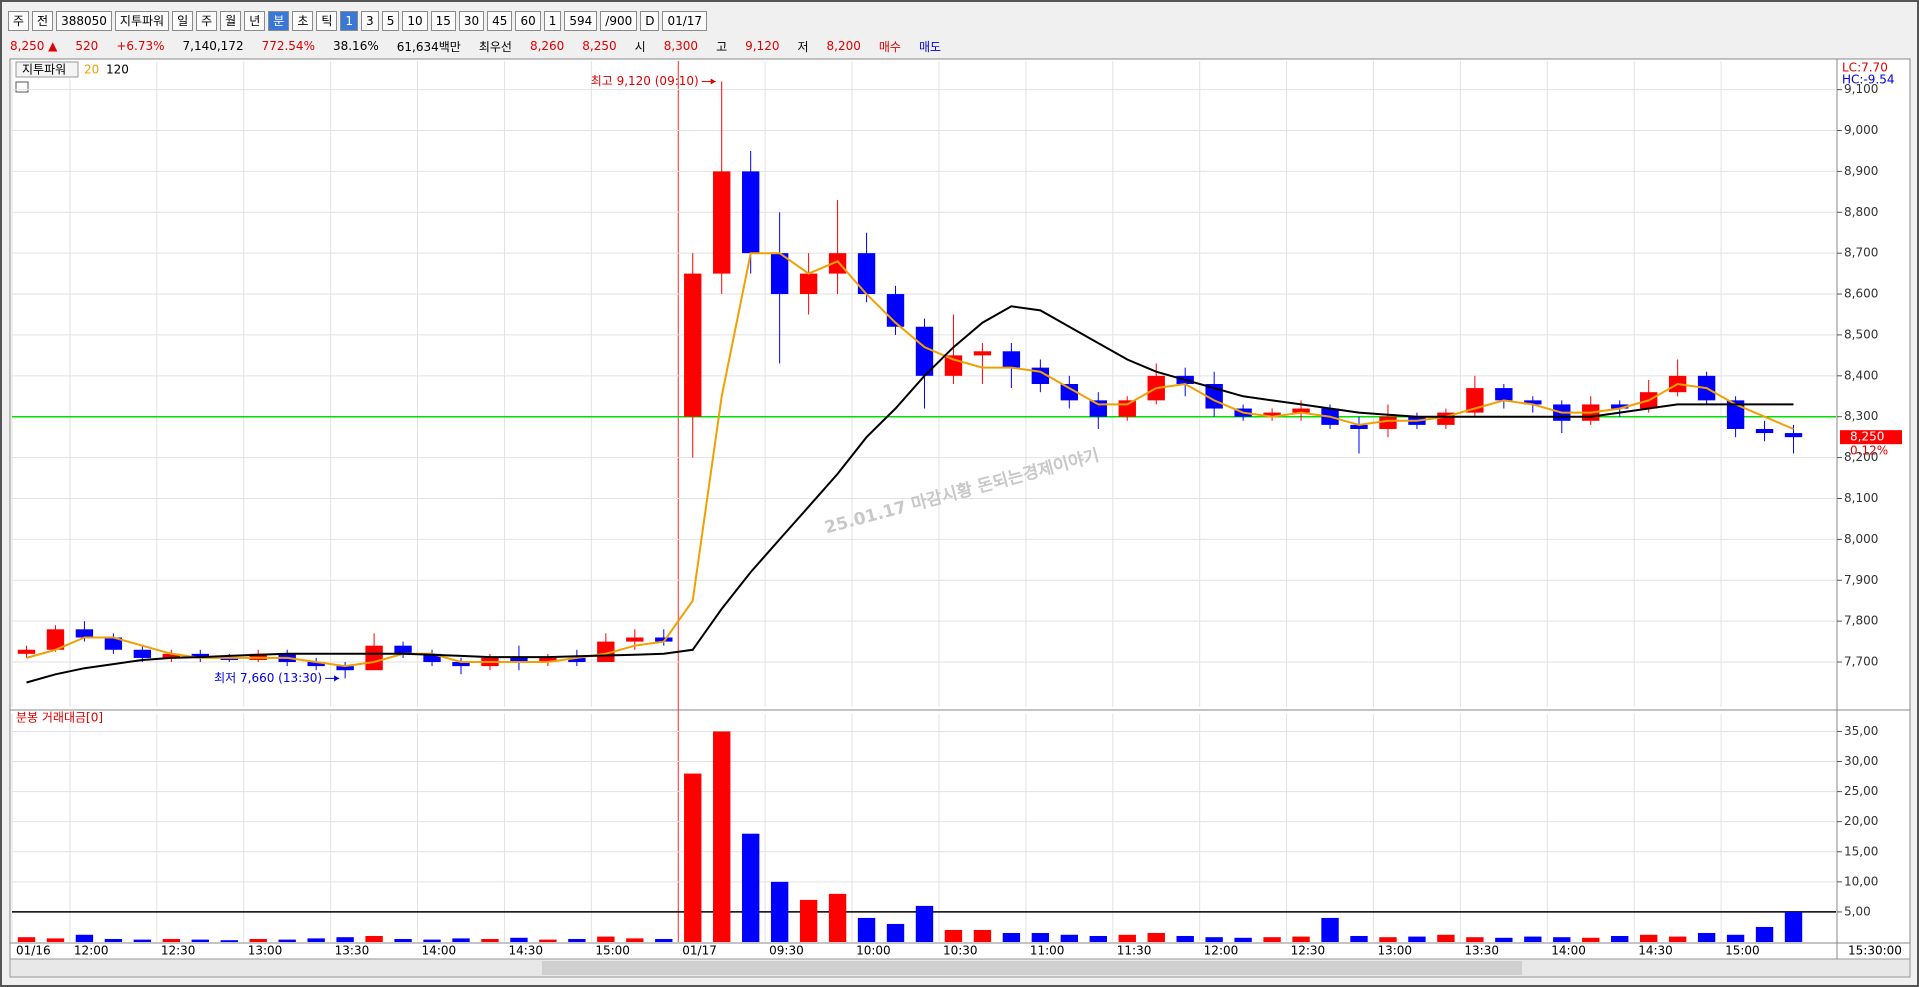 This screenshot has width=1919, height=987. What do you see at coordinates (650, 21) in the screenshot?
I see `toolbar-button: D` at bounding box center [650, 21].